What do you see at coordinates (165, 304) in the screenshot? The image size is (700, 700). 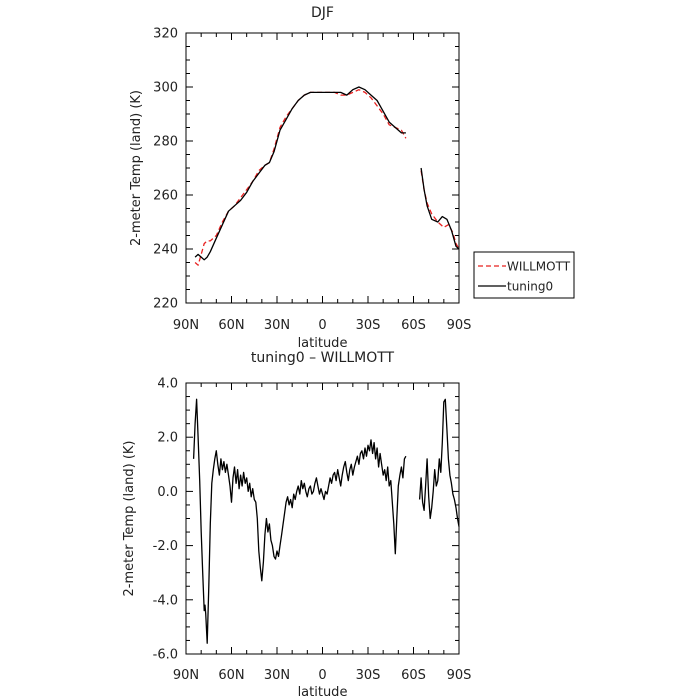 I see `y-tick-label: 220` at bounding box center [165, 304].